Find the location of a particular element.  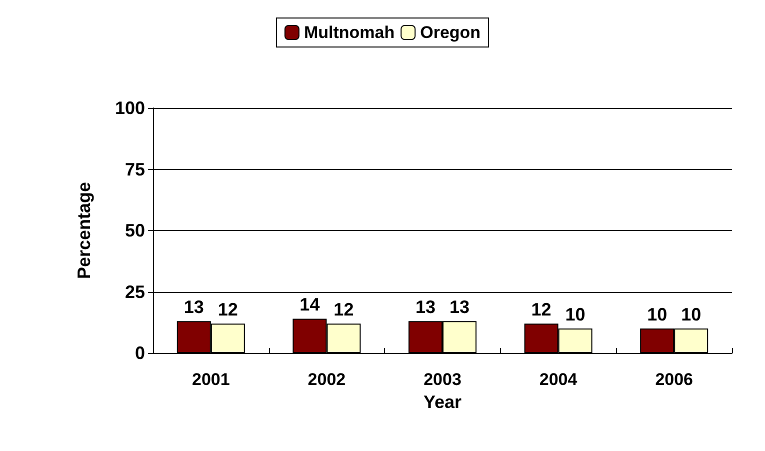

y-tick-label: 75 is located at coordinates (134, 169).